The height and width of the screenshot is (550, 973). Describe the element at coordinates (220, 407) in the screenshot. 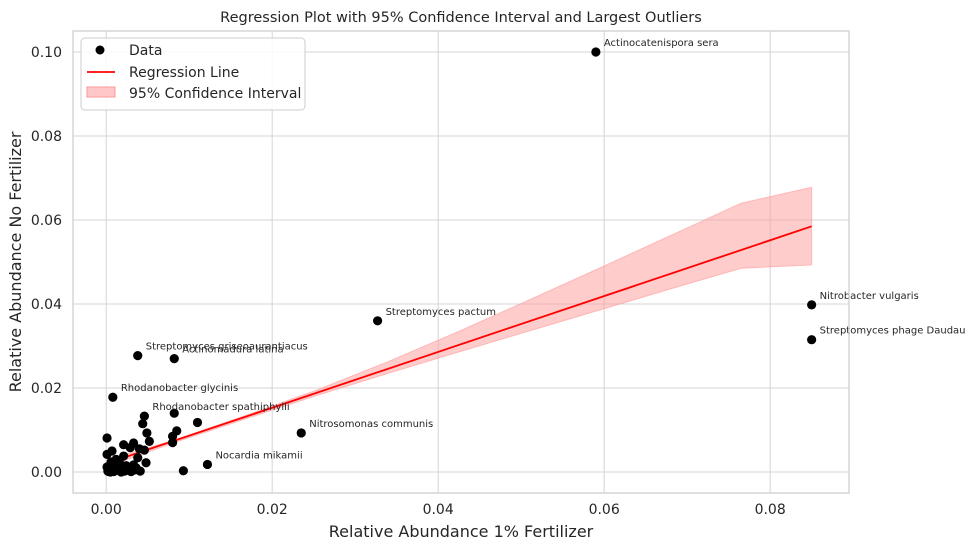

I see `outlier-label: Rhodanobacter spathiphylli` at that location.